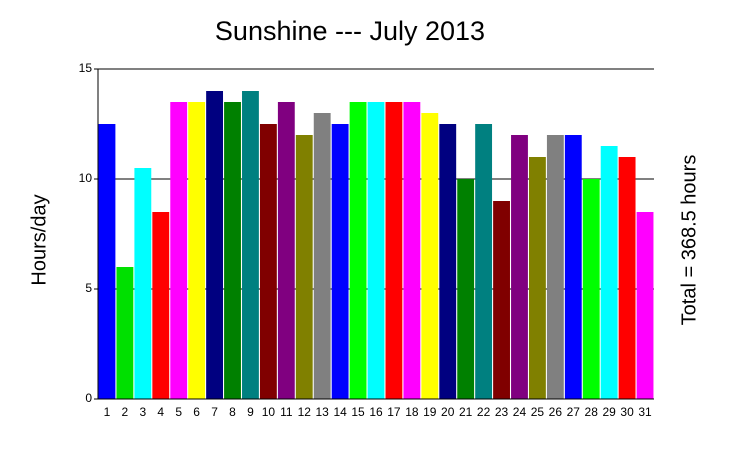 This screenshot has width=735, height=449. Describe the element at coordinates (645, 412) in the screenshot. I see `x-tick-label: 31` at that location.